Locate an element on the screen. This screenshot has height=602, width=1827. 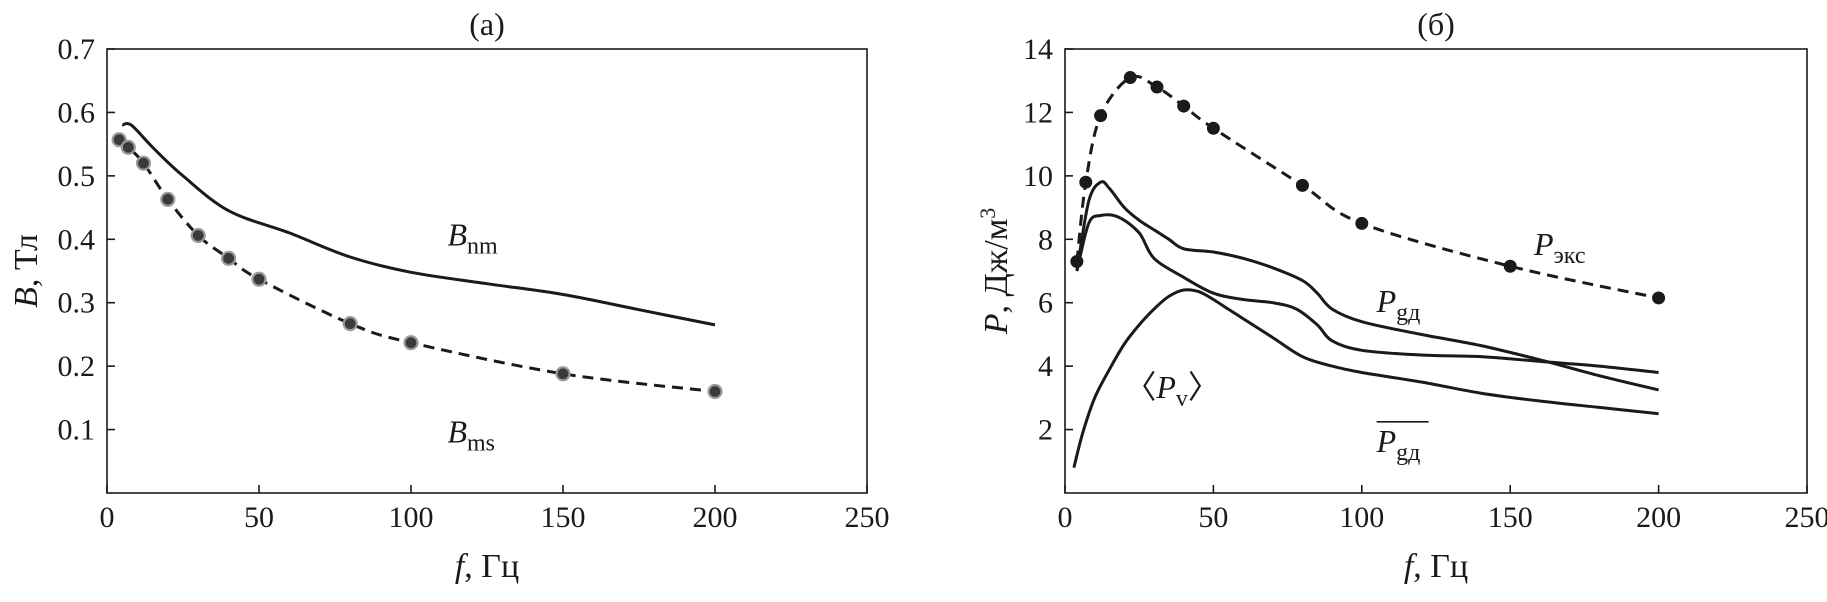
panel-a-y-tick-label-0.5: 0.5 is located at coordinates (77, 176).